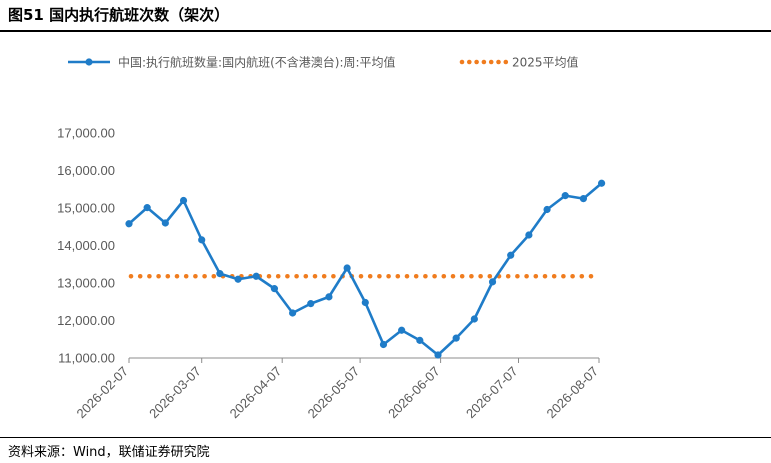  What do you see at coordinates (545, 62) in the screenshot?
I see `legend-label-average: 2025平均值` at bounding box center [545, 62].